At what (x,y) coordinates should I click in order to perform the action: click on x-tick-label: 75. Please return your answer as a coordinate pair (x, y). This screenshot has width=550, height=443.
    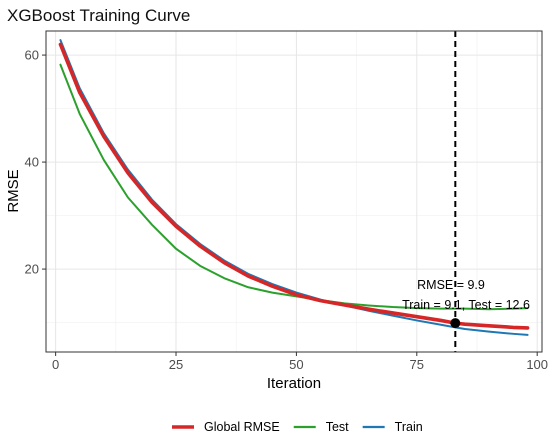
    Looking at the image, I should click on (417, 364).